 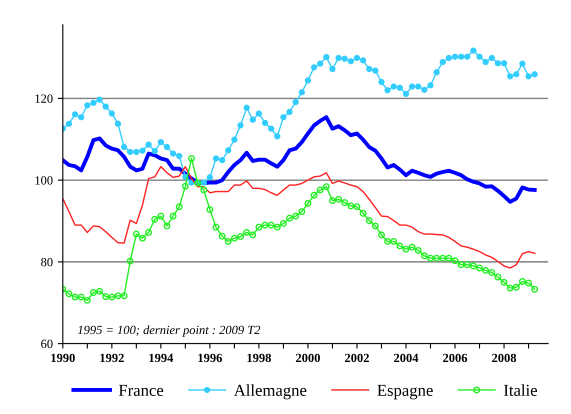 I want to click on x-tick-label: 1994, so click(x=161, y=358).